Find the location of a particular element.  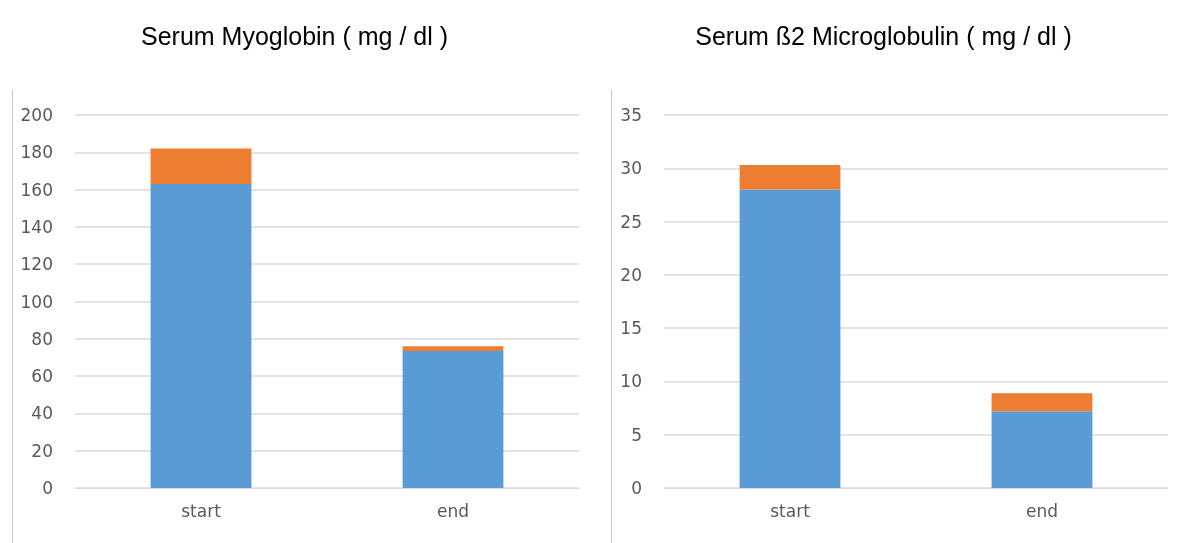

chart-title: Serum ß2 Microglobulin ( mg / dl ) is located at coordinates (883, 35).